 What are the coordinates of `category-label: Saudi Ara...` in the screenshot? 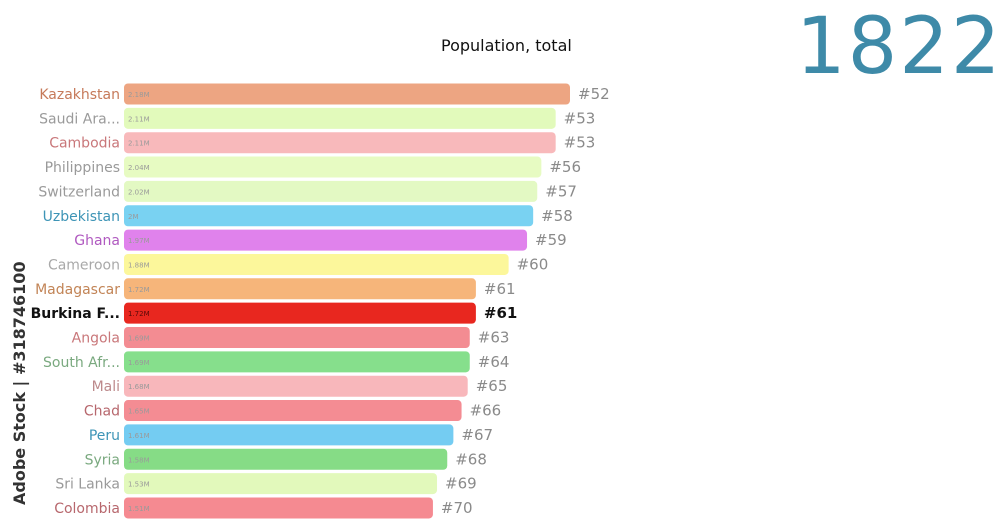 It's located at (79, 119).